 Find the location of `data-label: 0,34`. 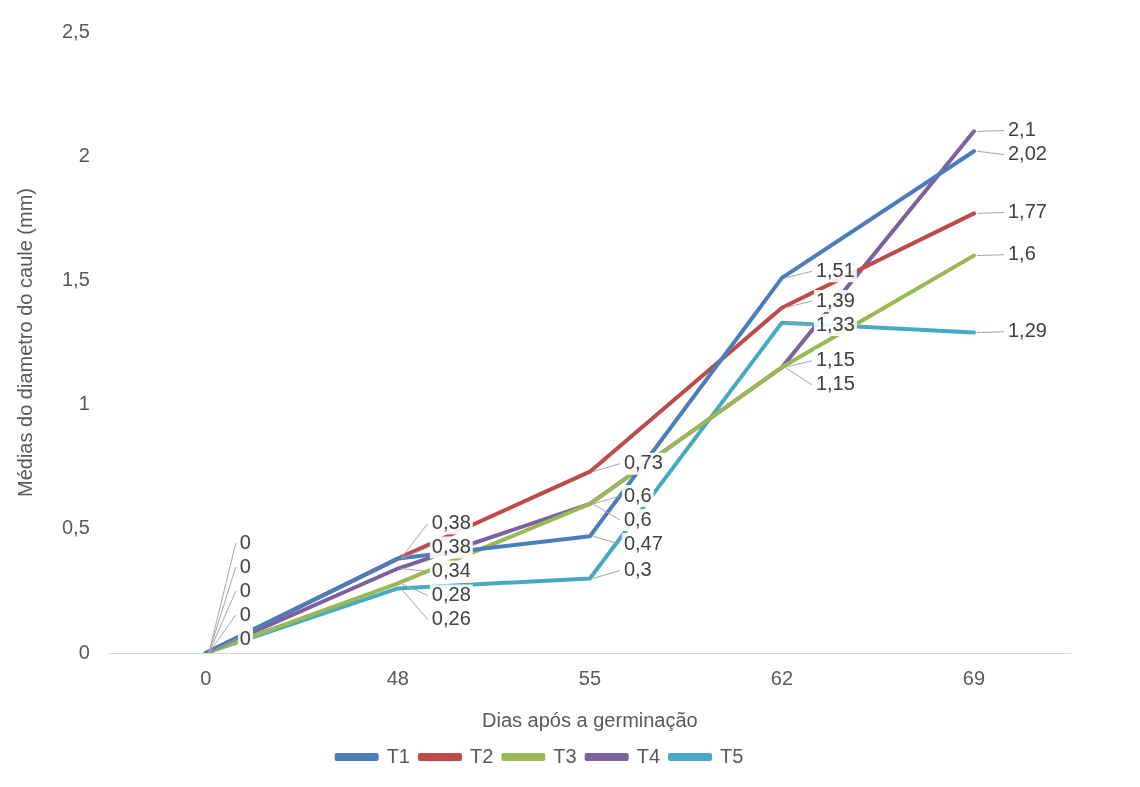

data-label: 0,34 is located at coordinates (451, 570).